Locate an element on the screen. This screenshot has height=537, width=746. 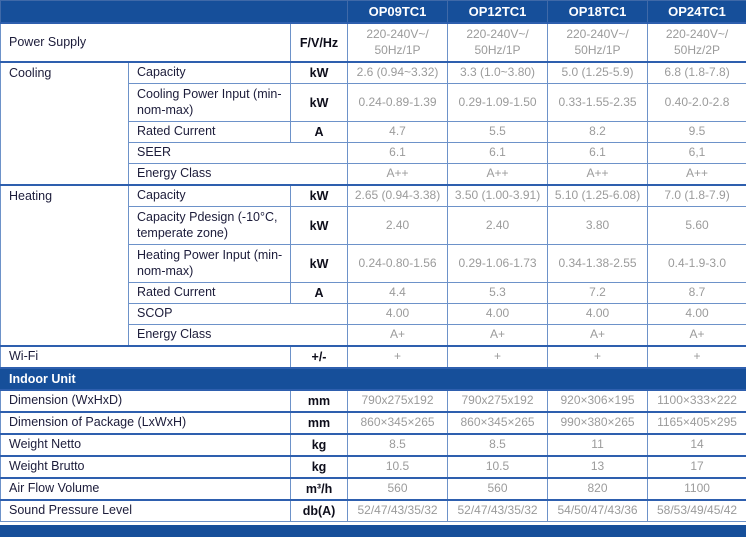
model-header: OP12TC1 is located at coordinates (498, 12).